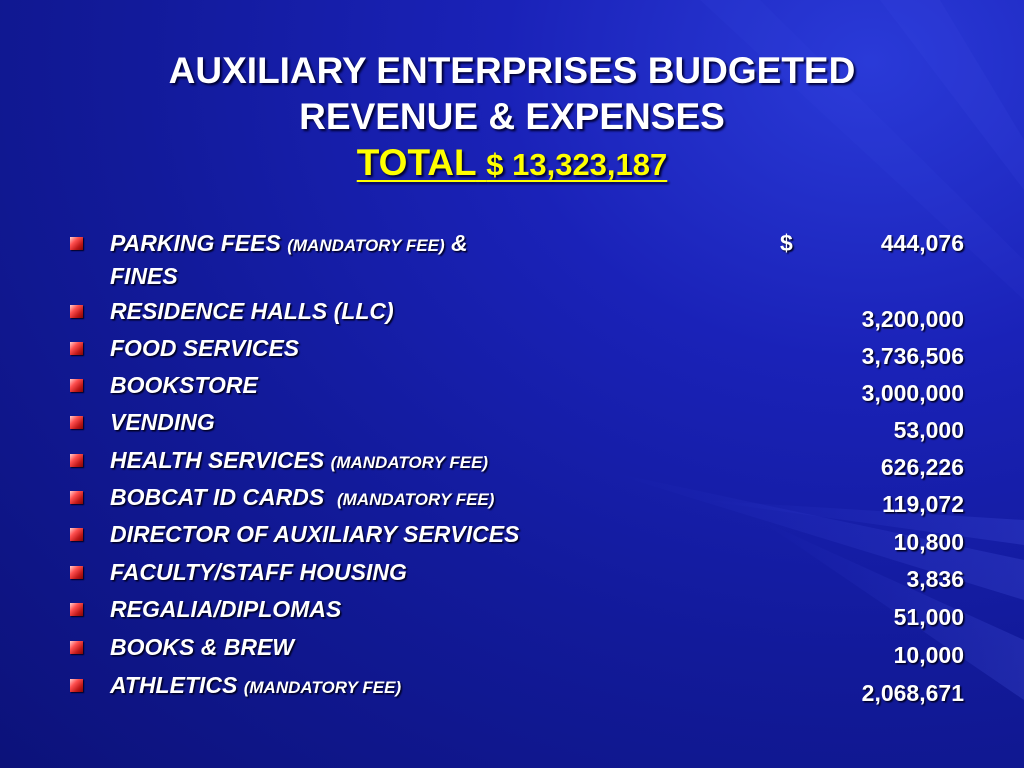 Image resolution: width=1024 pixels, height=768 pixels. I want to click on item-amount: 119,072, so click(923, 504).